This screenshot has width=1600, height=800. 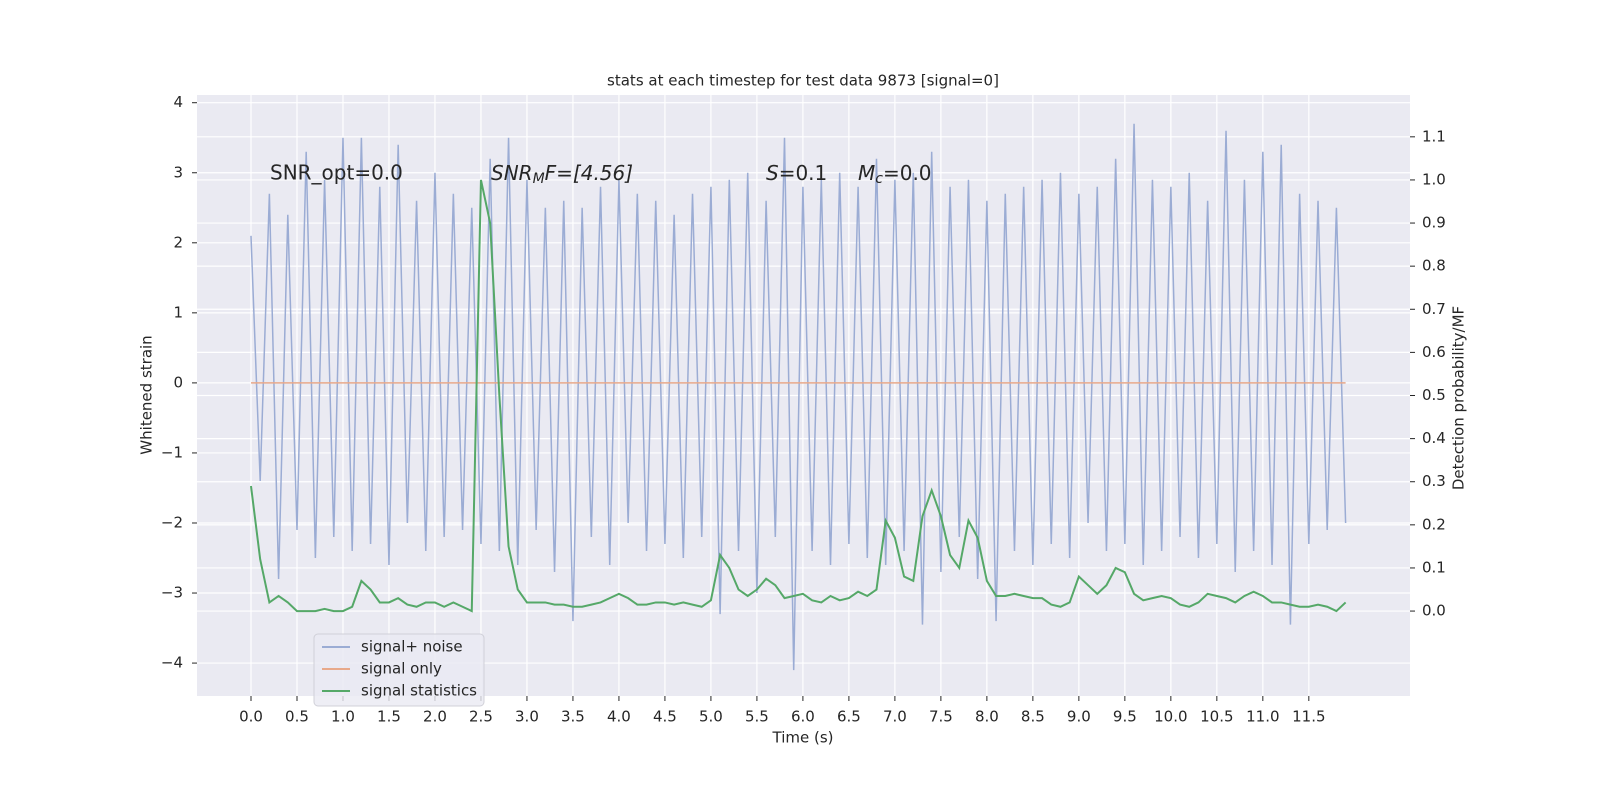 I want to click on y-tick-label: −4, so click(x=172, y=663).